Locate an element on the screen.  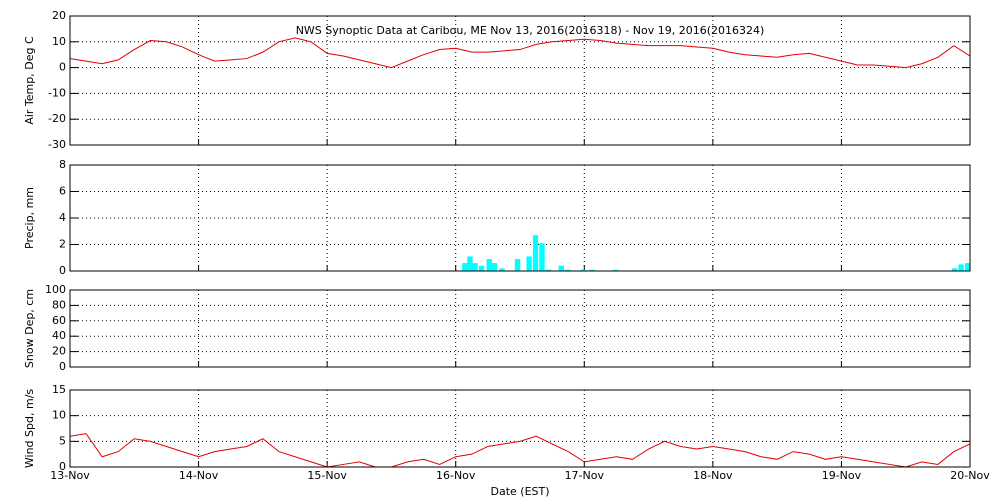
y-tick-label: 100 is located at coordinates (55, 289).